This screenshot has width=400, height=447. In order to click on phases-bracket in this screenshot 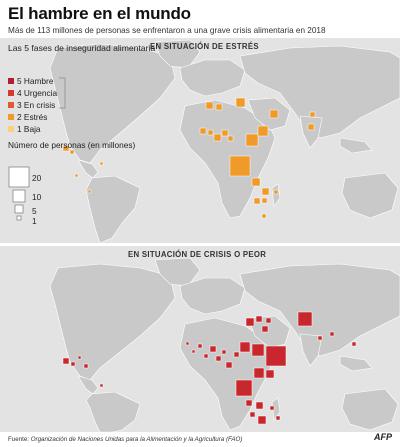, I will do `click(62, 93)`.